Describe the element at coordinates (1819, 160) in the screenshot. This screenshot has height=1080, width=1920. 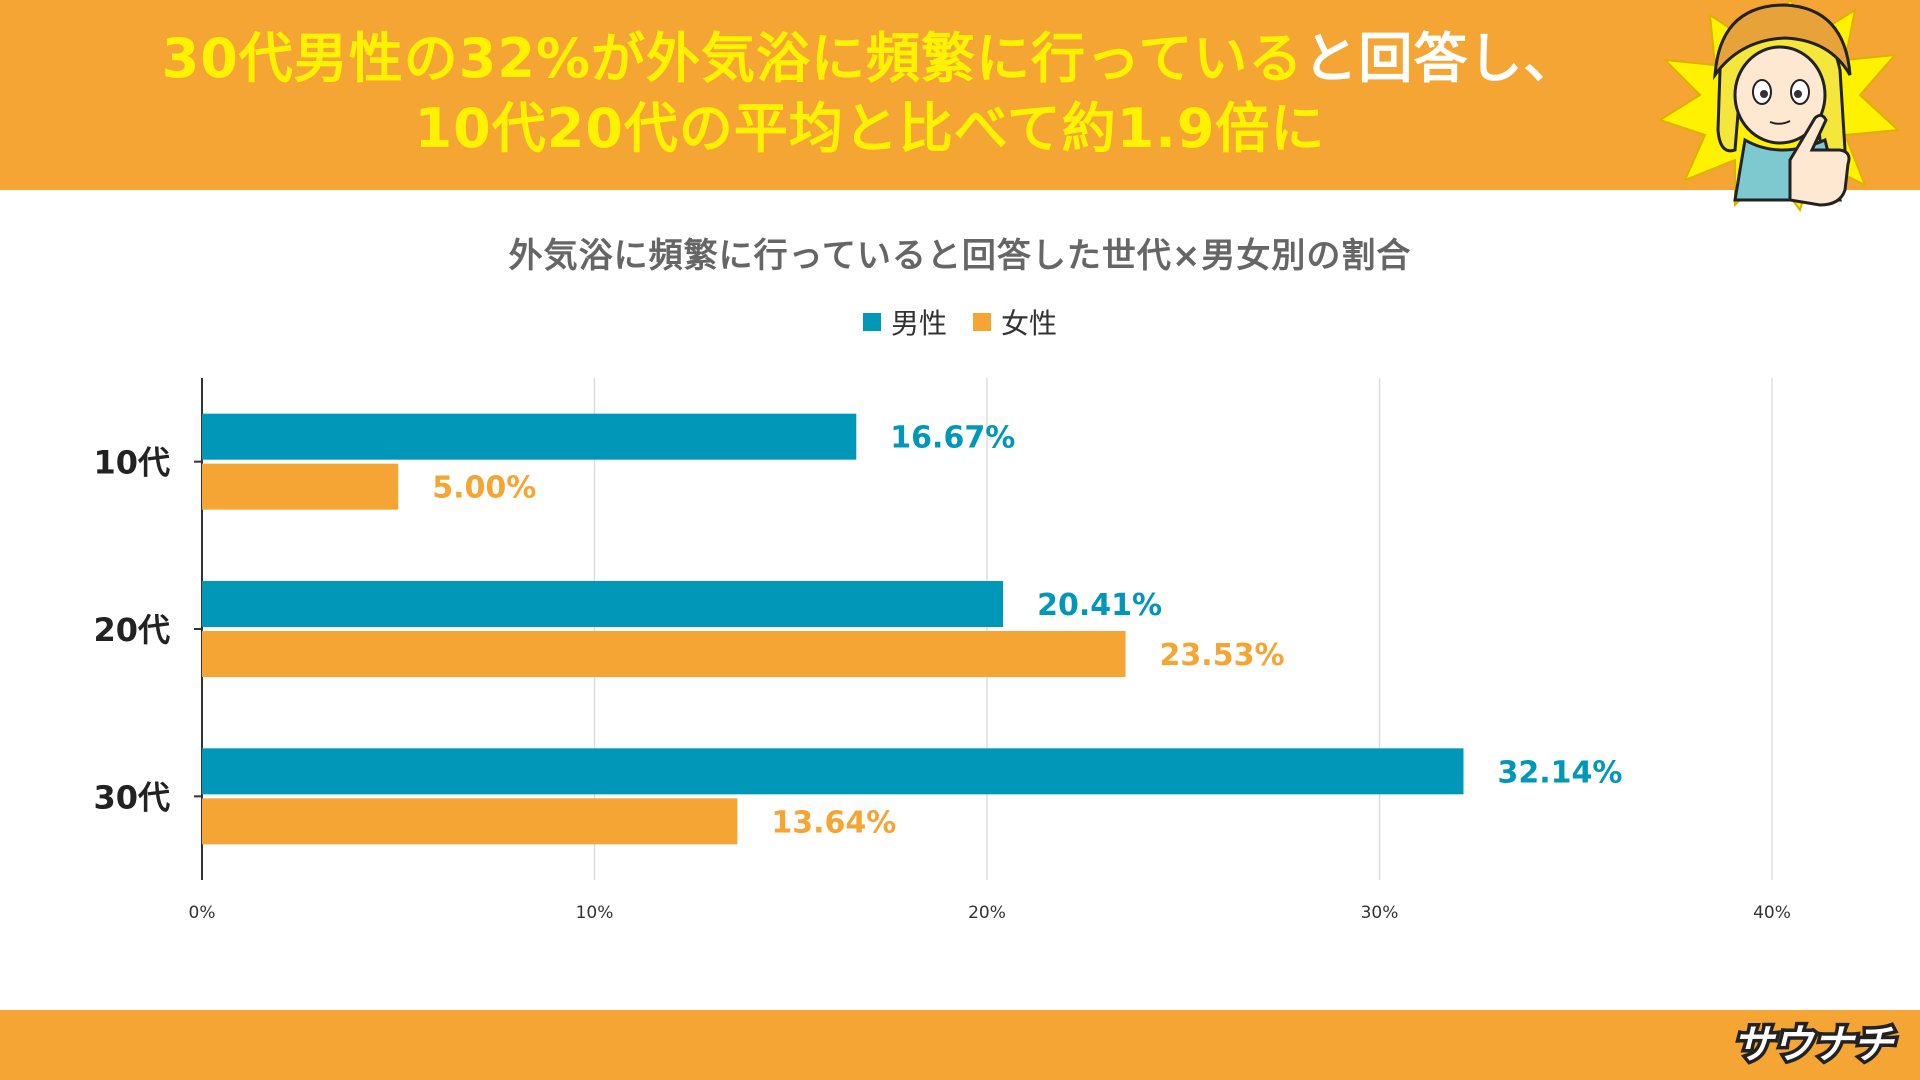
I see `mascot-hand` at that location.